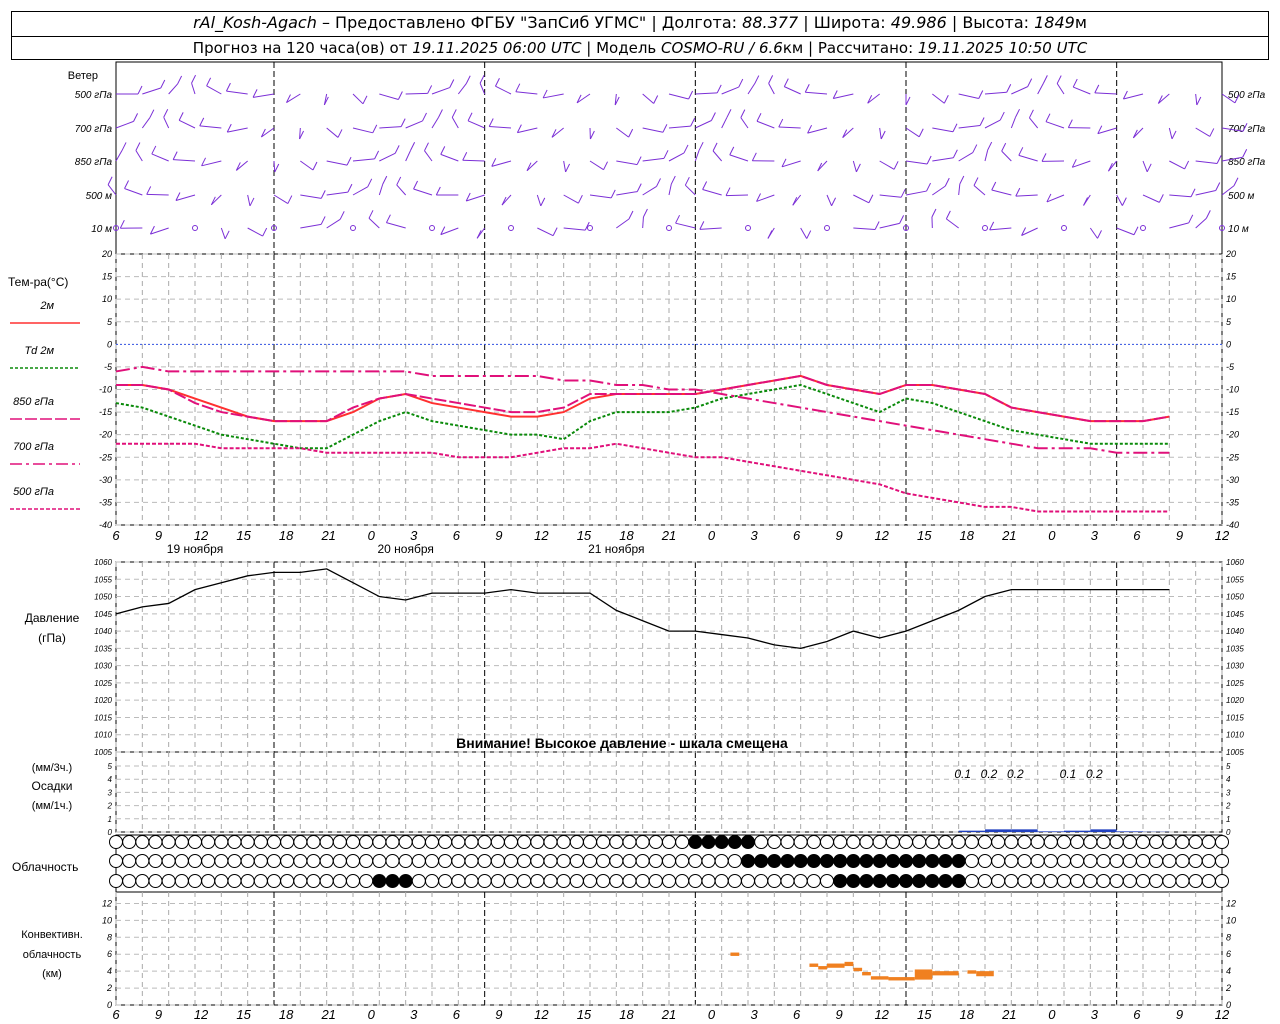  Describe the element at coordinates (109, 988) in the screenshot. I see `conv-tick-left: 2` at that location.